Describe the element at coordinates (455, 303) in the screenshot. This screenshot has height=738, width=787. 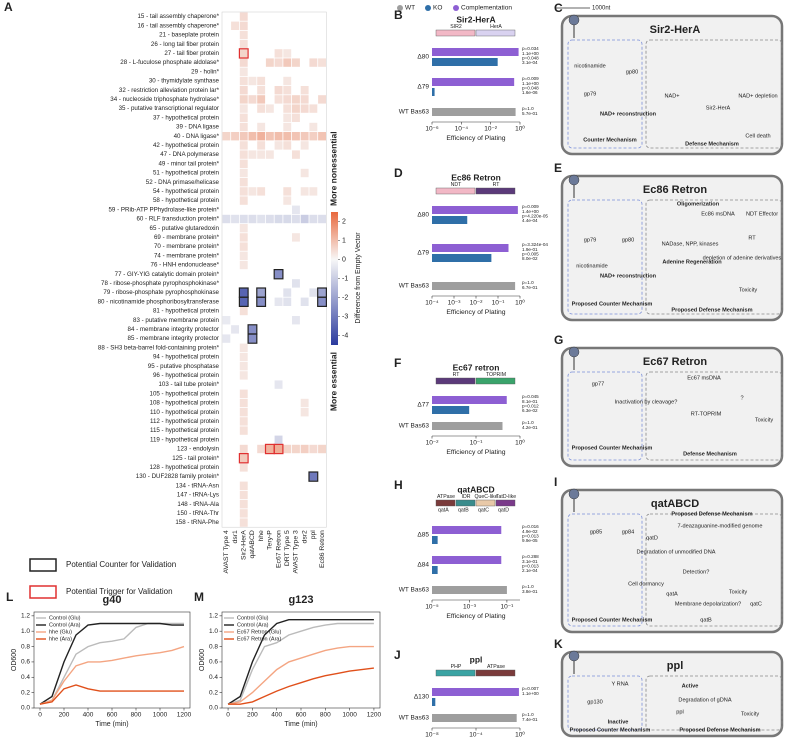
I see `x-tick-label: 10⁻³` at that location.